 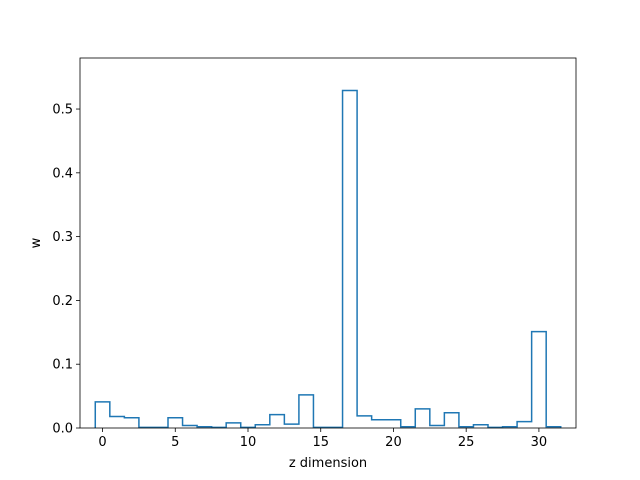 I want to click on x-axis-ticks: 0 5 10 15 20 25 30, so click(x=322, y=439).